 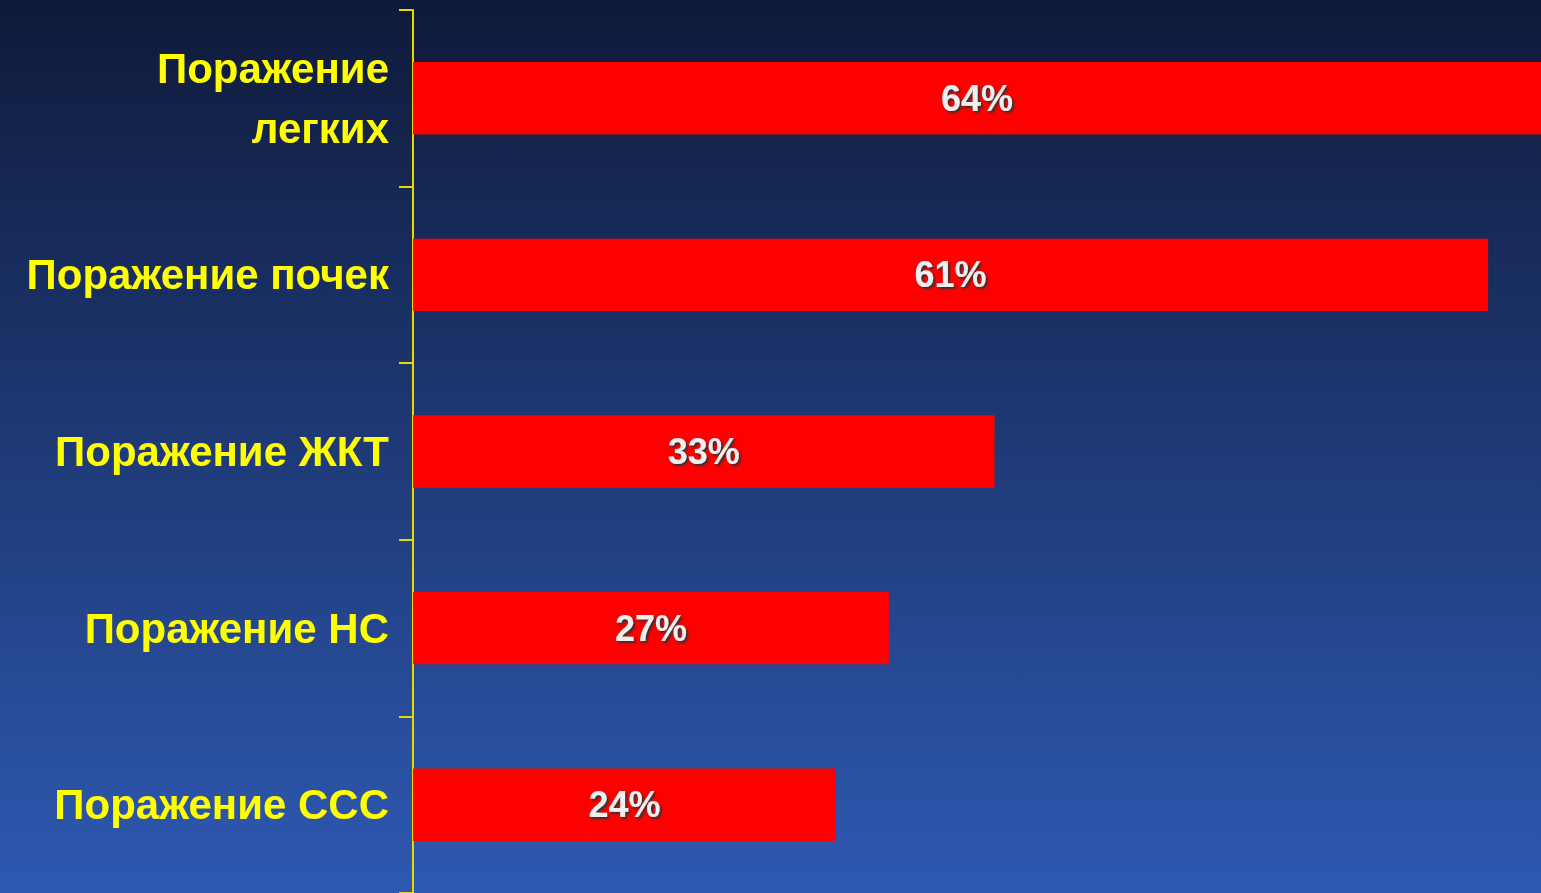 I want to click on data-label: 64%, so click(x=977, y=98).